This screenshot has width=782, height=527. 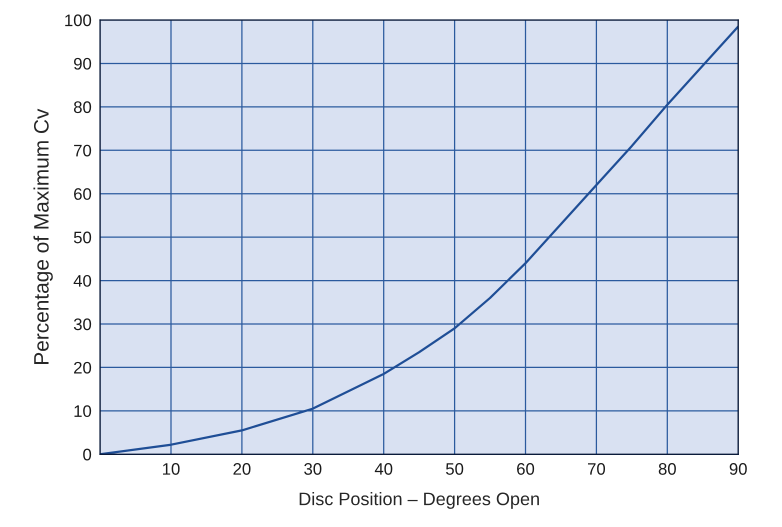 What do you see at coordinates (43, 236) in the screenshot?
I see `y-axis-title: Percentage of Maximum Cv` at bounding box center [43, 236].